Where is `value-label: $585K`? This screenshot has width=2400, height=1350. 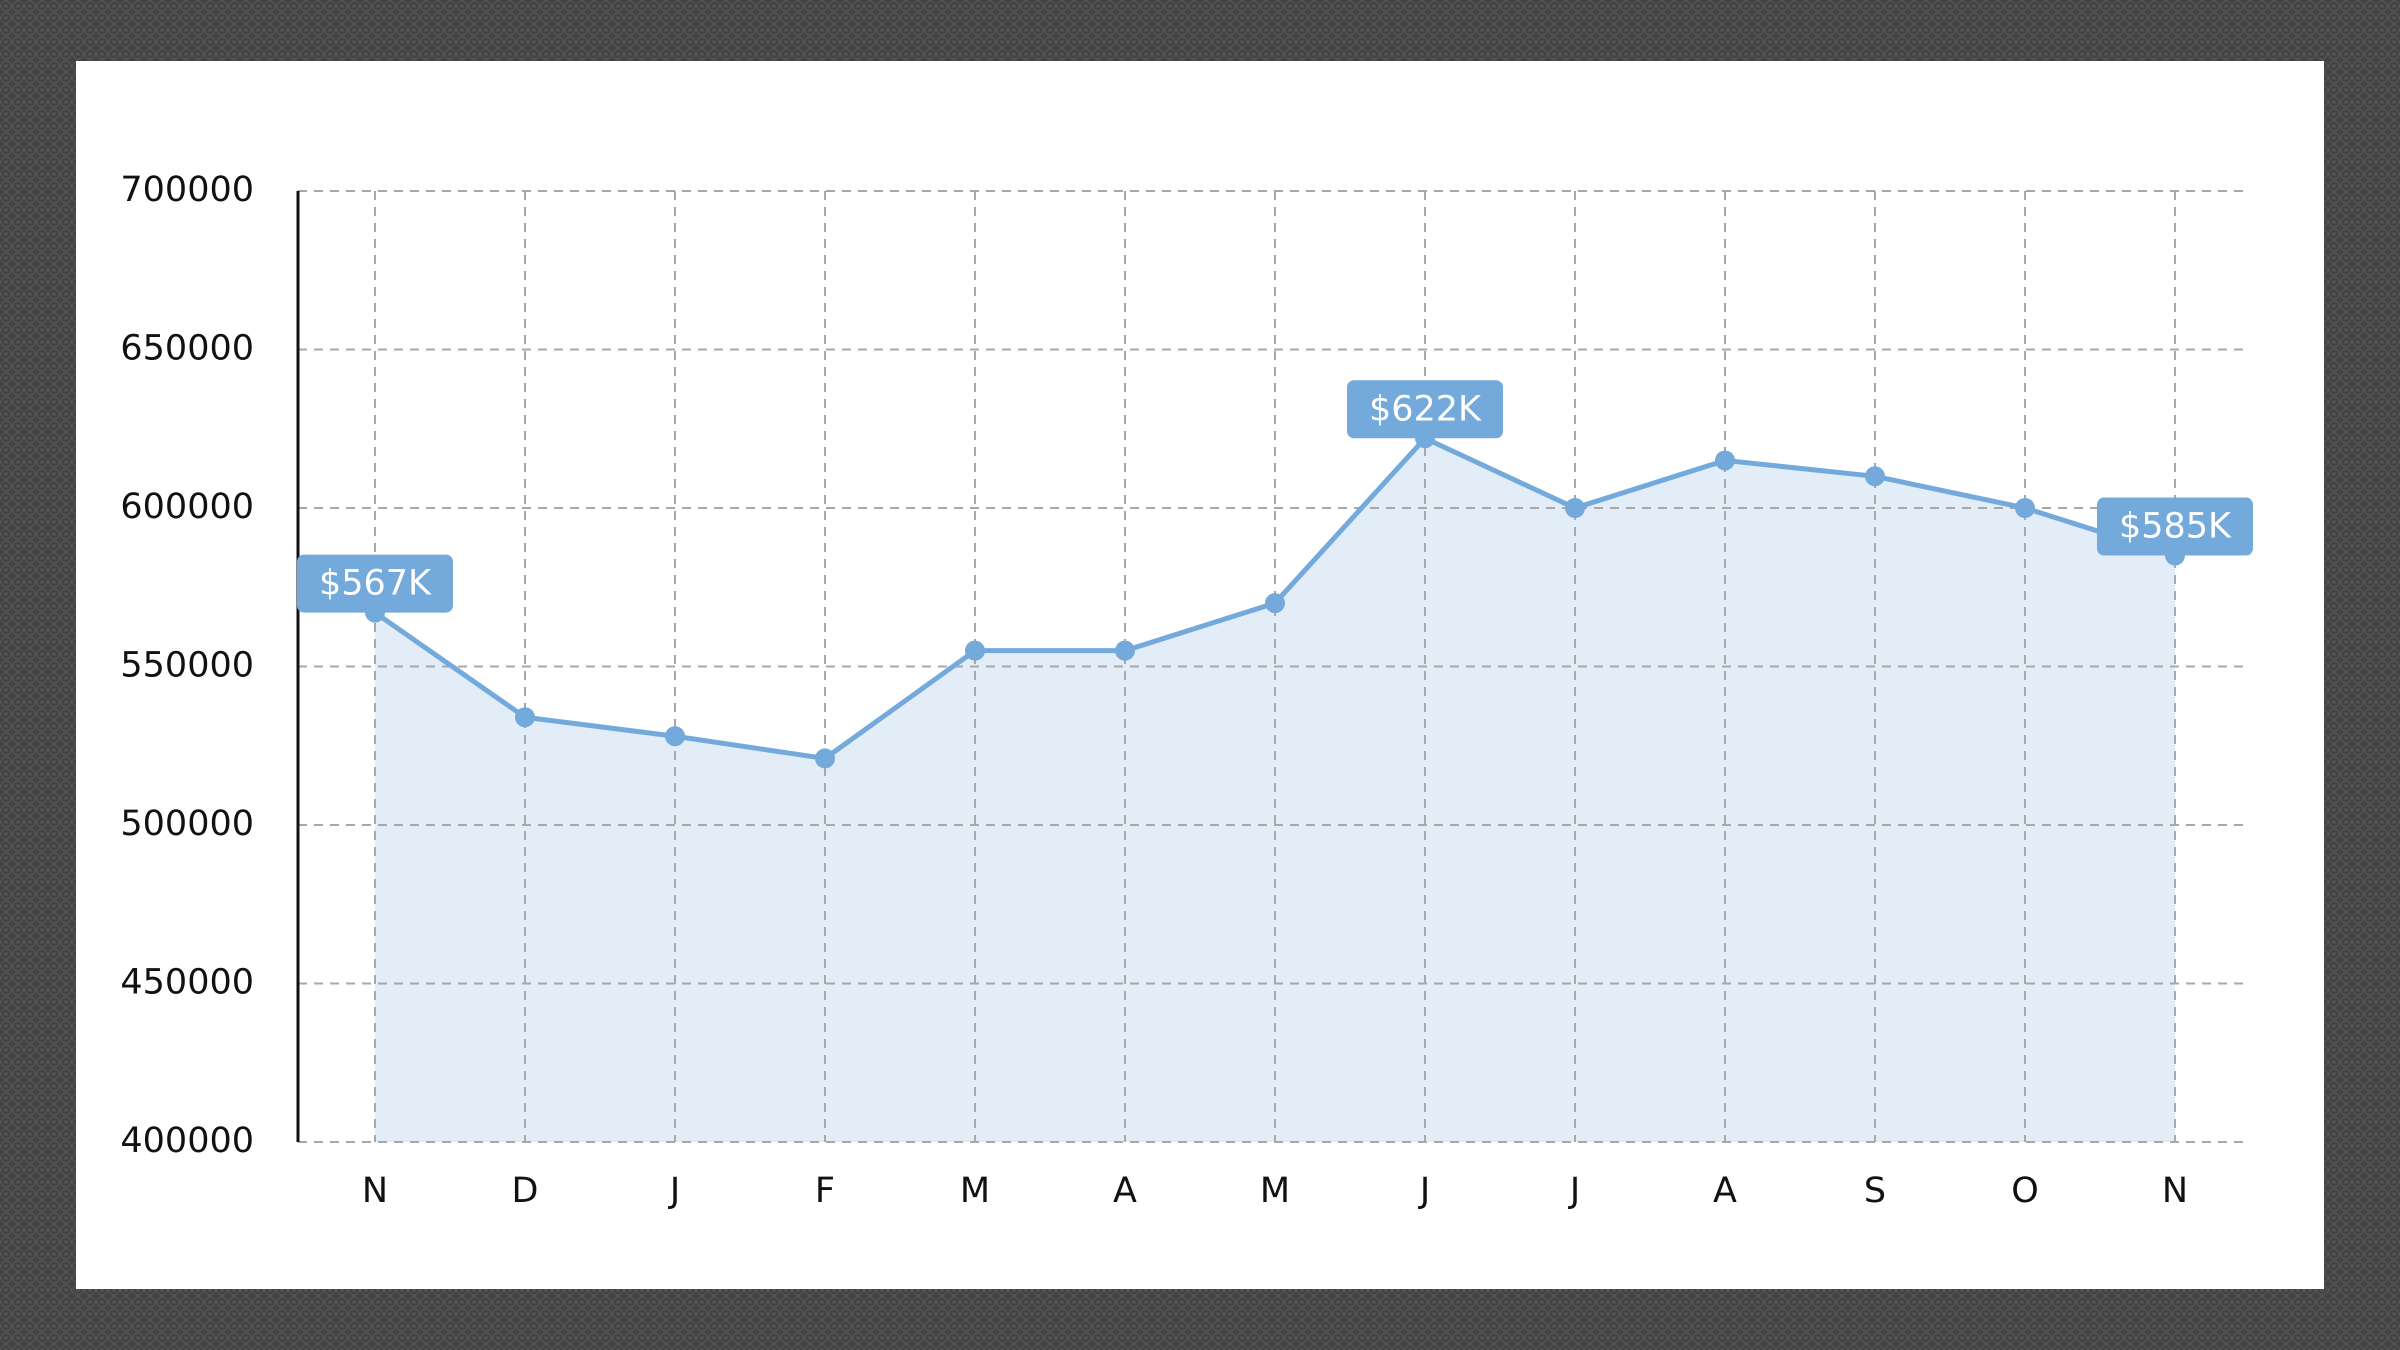
value-label: $585K is located at coordinates (2175, 527).